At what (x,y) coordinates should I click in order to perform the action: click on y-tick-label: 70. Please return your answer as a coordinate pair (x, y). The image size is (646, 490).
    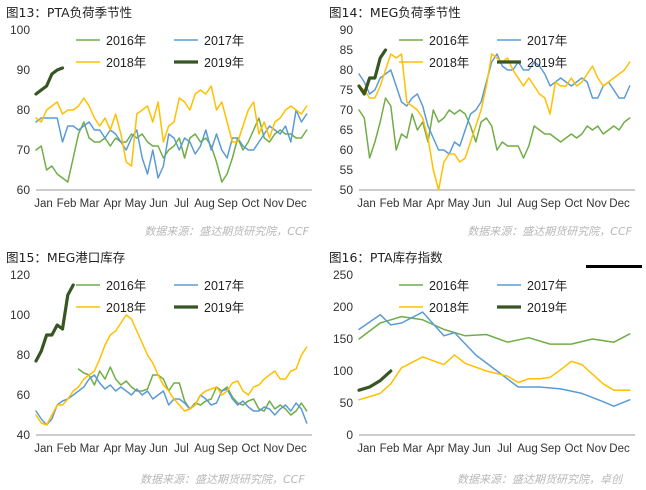
    Looking at the image, I should click on (24, 150).